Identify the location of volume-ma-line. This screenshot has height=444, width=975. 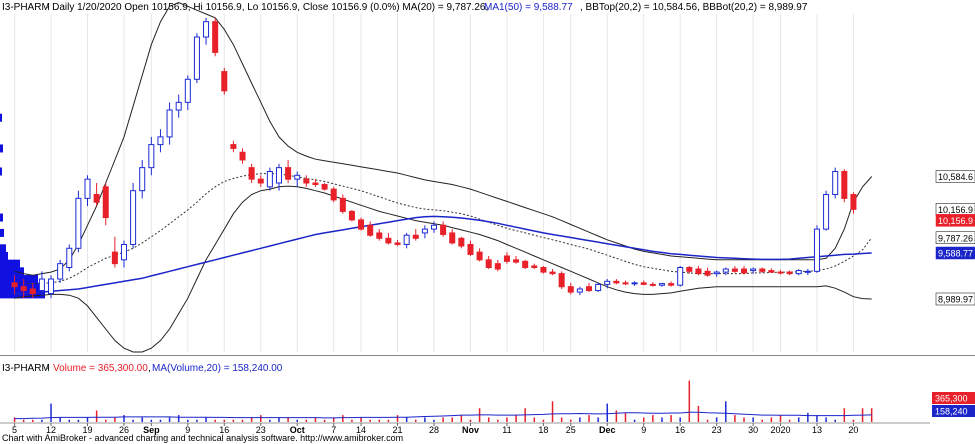
(443, 415).